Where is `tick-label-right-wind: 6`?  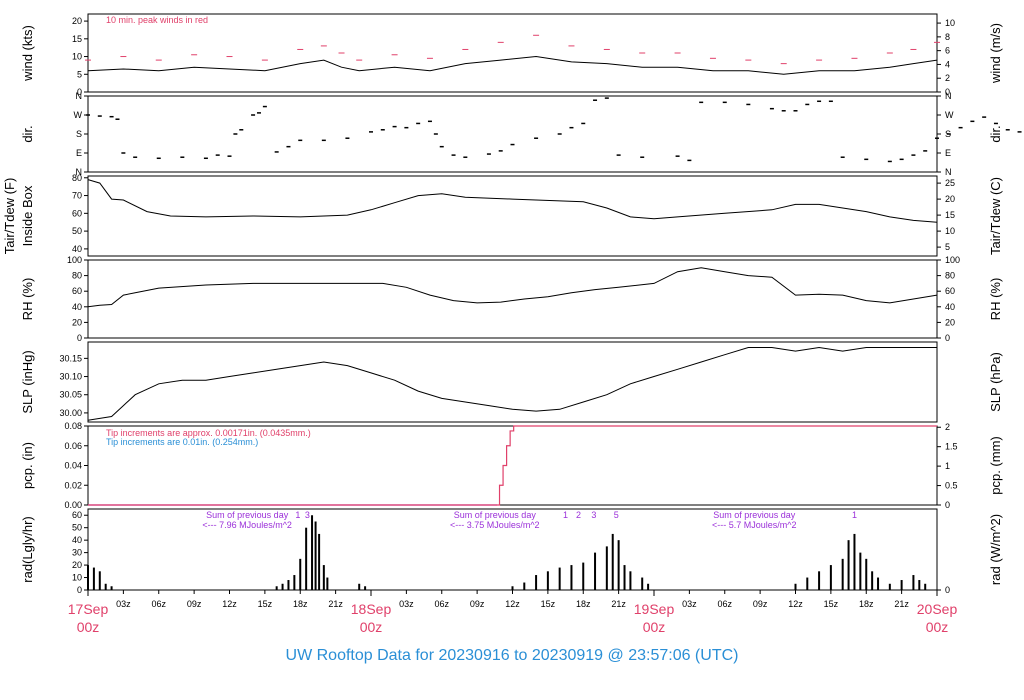 tick-label-right-wind: 6 is located at coordinates (947, 51).